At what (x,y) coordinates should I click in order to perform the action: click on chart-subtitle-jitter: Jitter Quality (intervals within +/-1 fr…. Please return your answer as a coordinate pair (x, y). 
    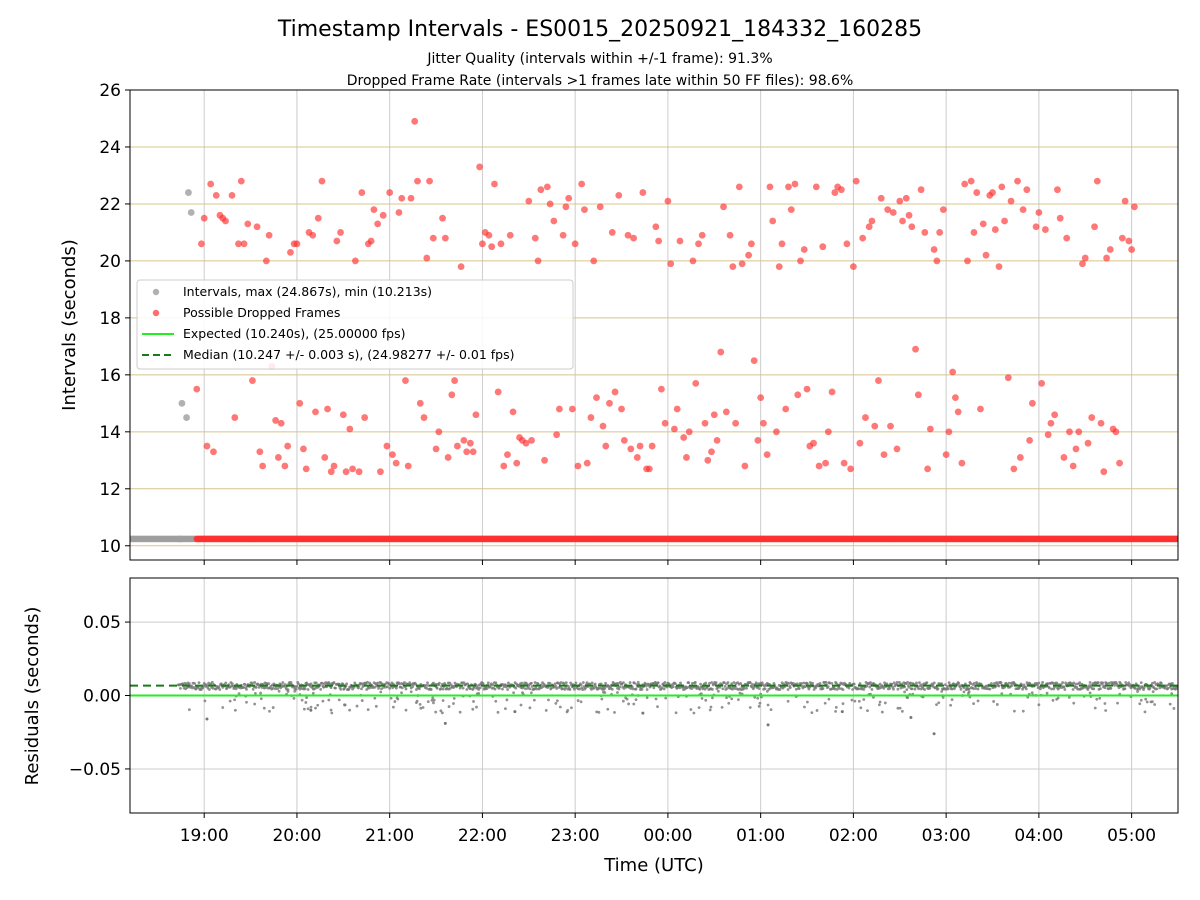
    Looking at the image, I should click on (599, 59).